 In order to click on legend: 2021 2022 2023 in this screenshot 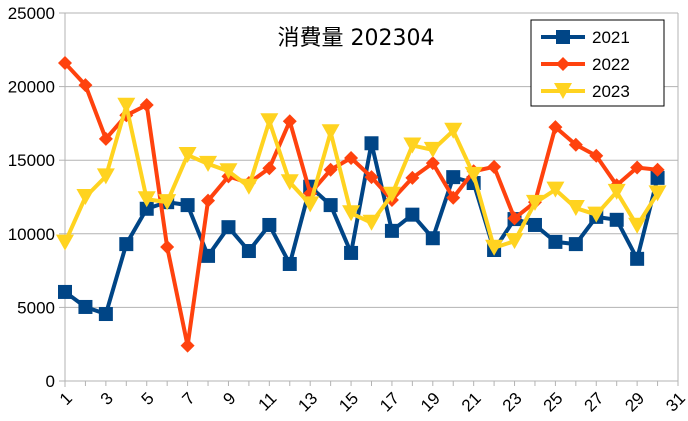, I will do `click(597, 63)`.